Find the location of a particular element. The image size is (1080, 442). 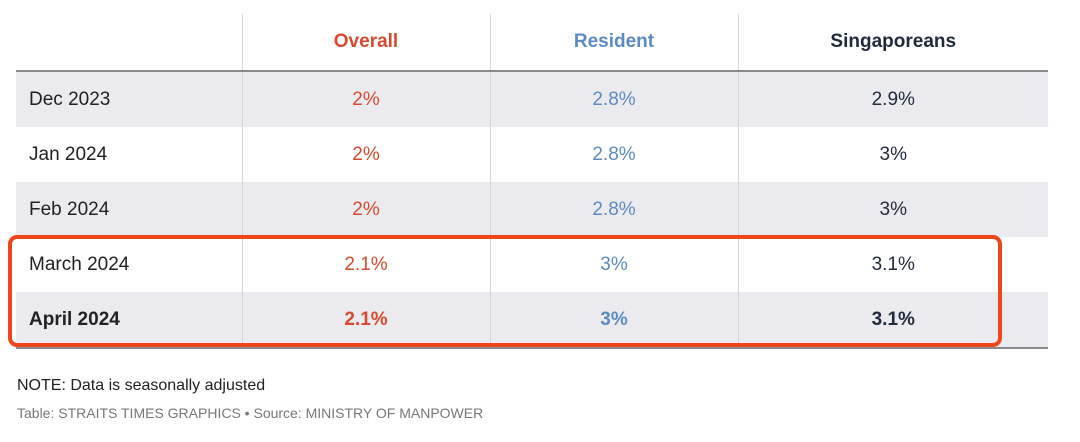

table-row: March 2024 2.1% 3% 3.1% is located at coordinates (532, 264).